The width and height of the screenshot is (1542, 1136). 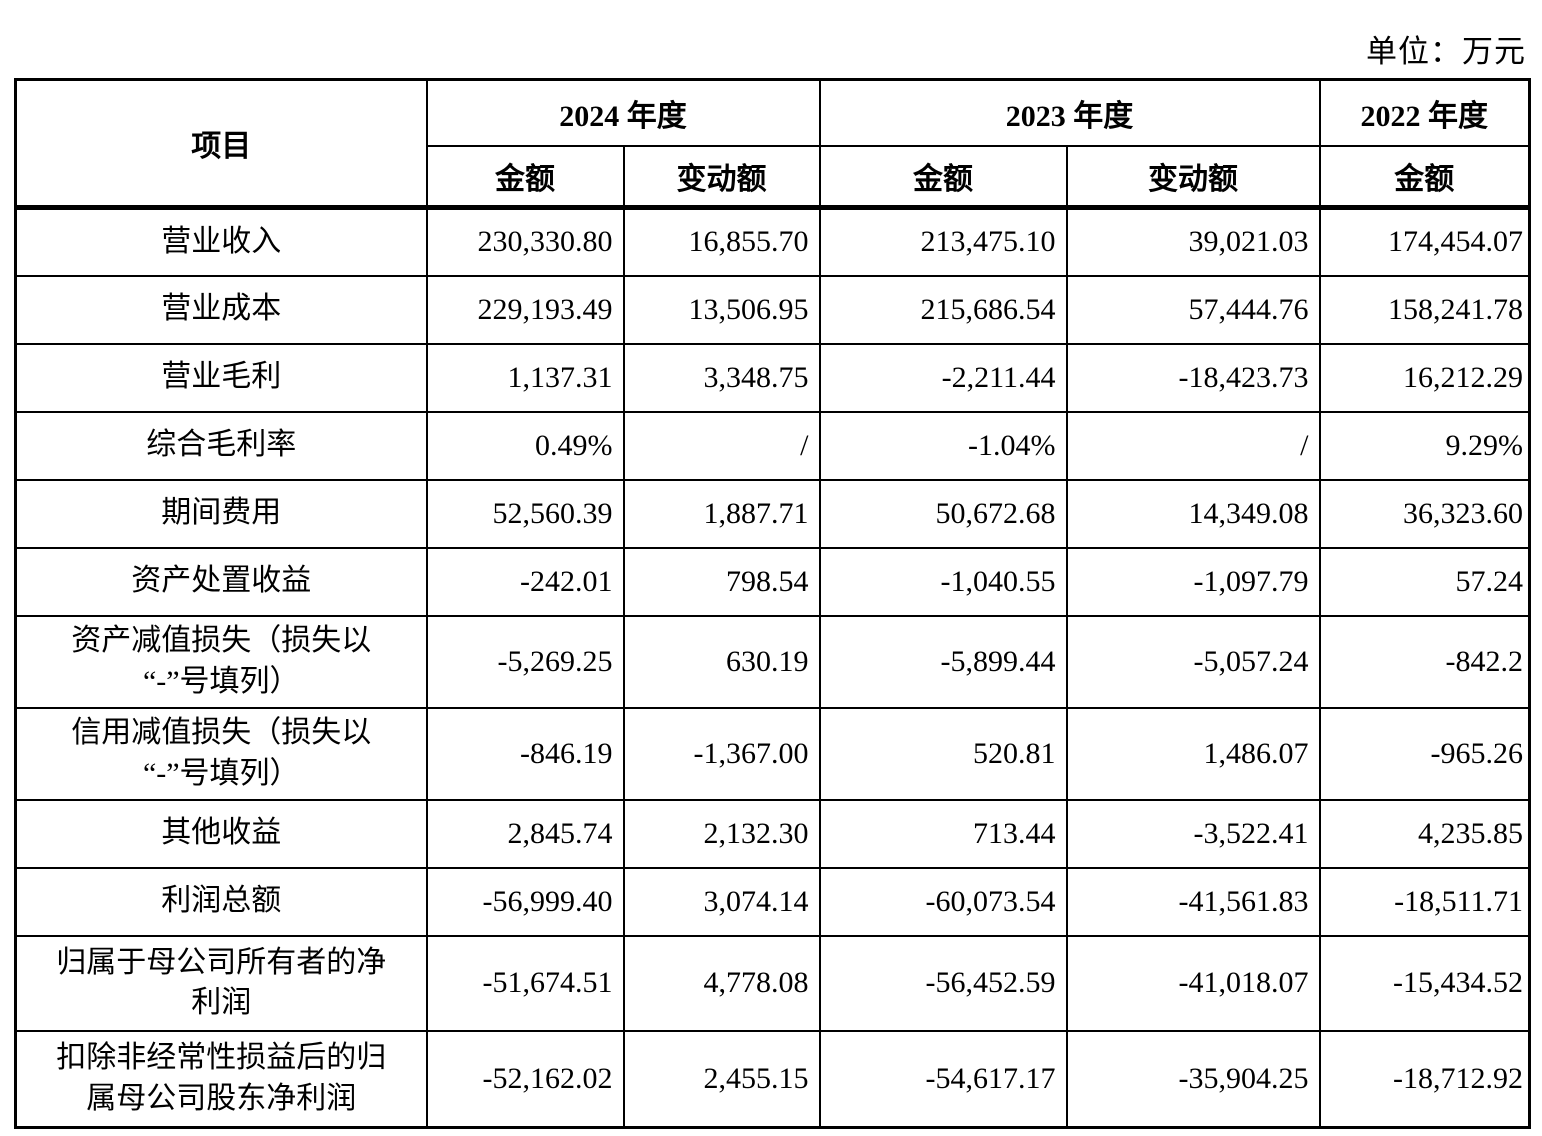 I want to click on column-header-2024-change: 变动额, so click(x=721, y=177).